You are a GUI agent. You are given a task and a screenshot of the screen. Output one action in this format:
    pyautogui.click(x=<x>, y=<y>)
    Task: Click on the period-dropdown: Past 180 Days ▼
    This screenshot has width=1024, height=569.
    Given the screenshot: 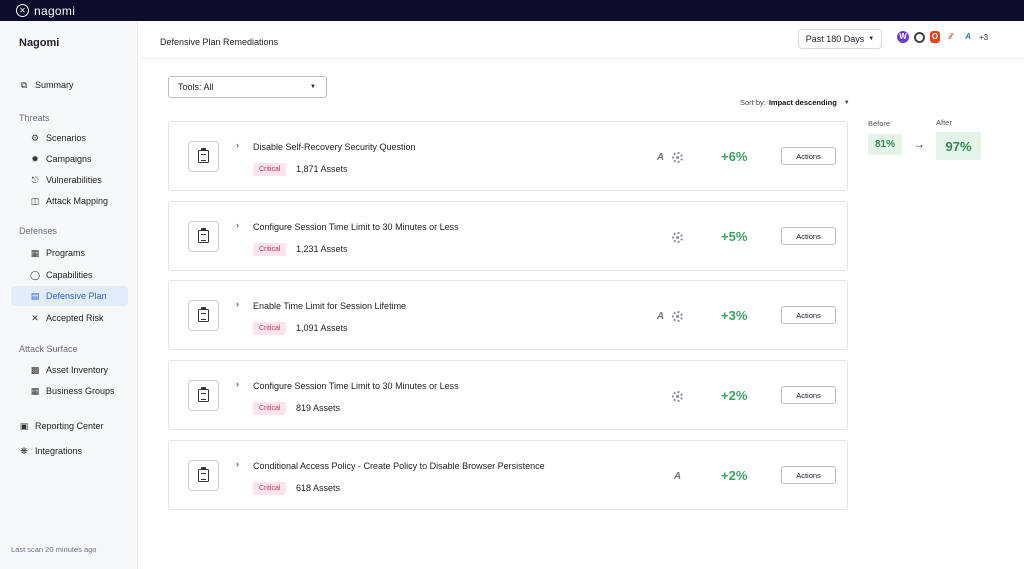 What is the action you would take?
    pyautogui.click(x=840, y=39)
    